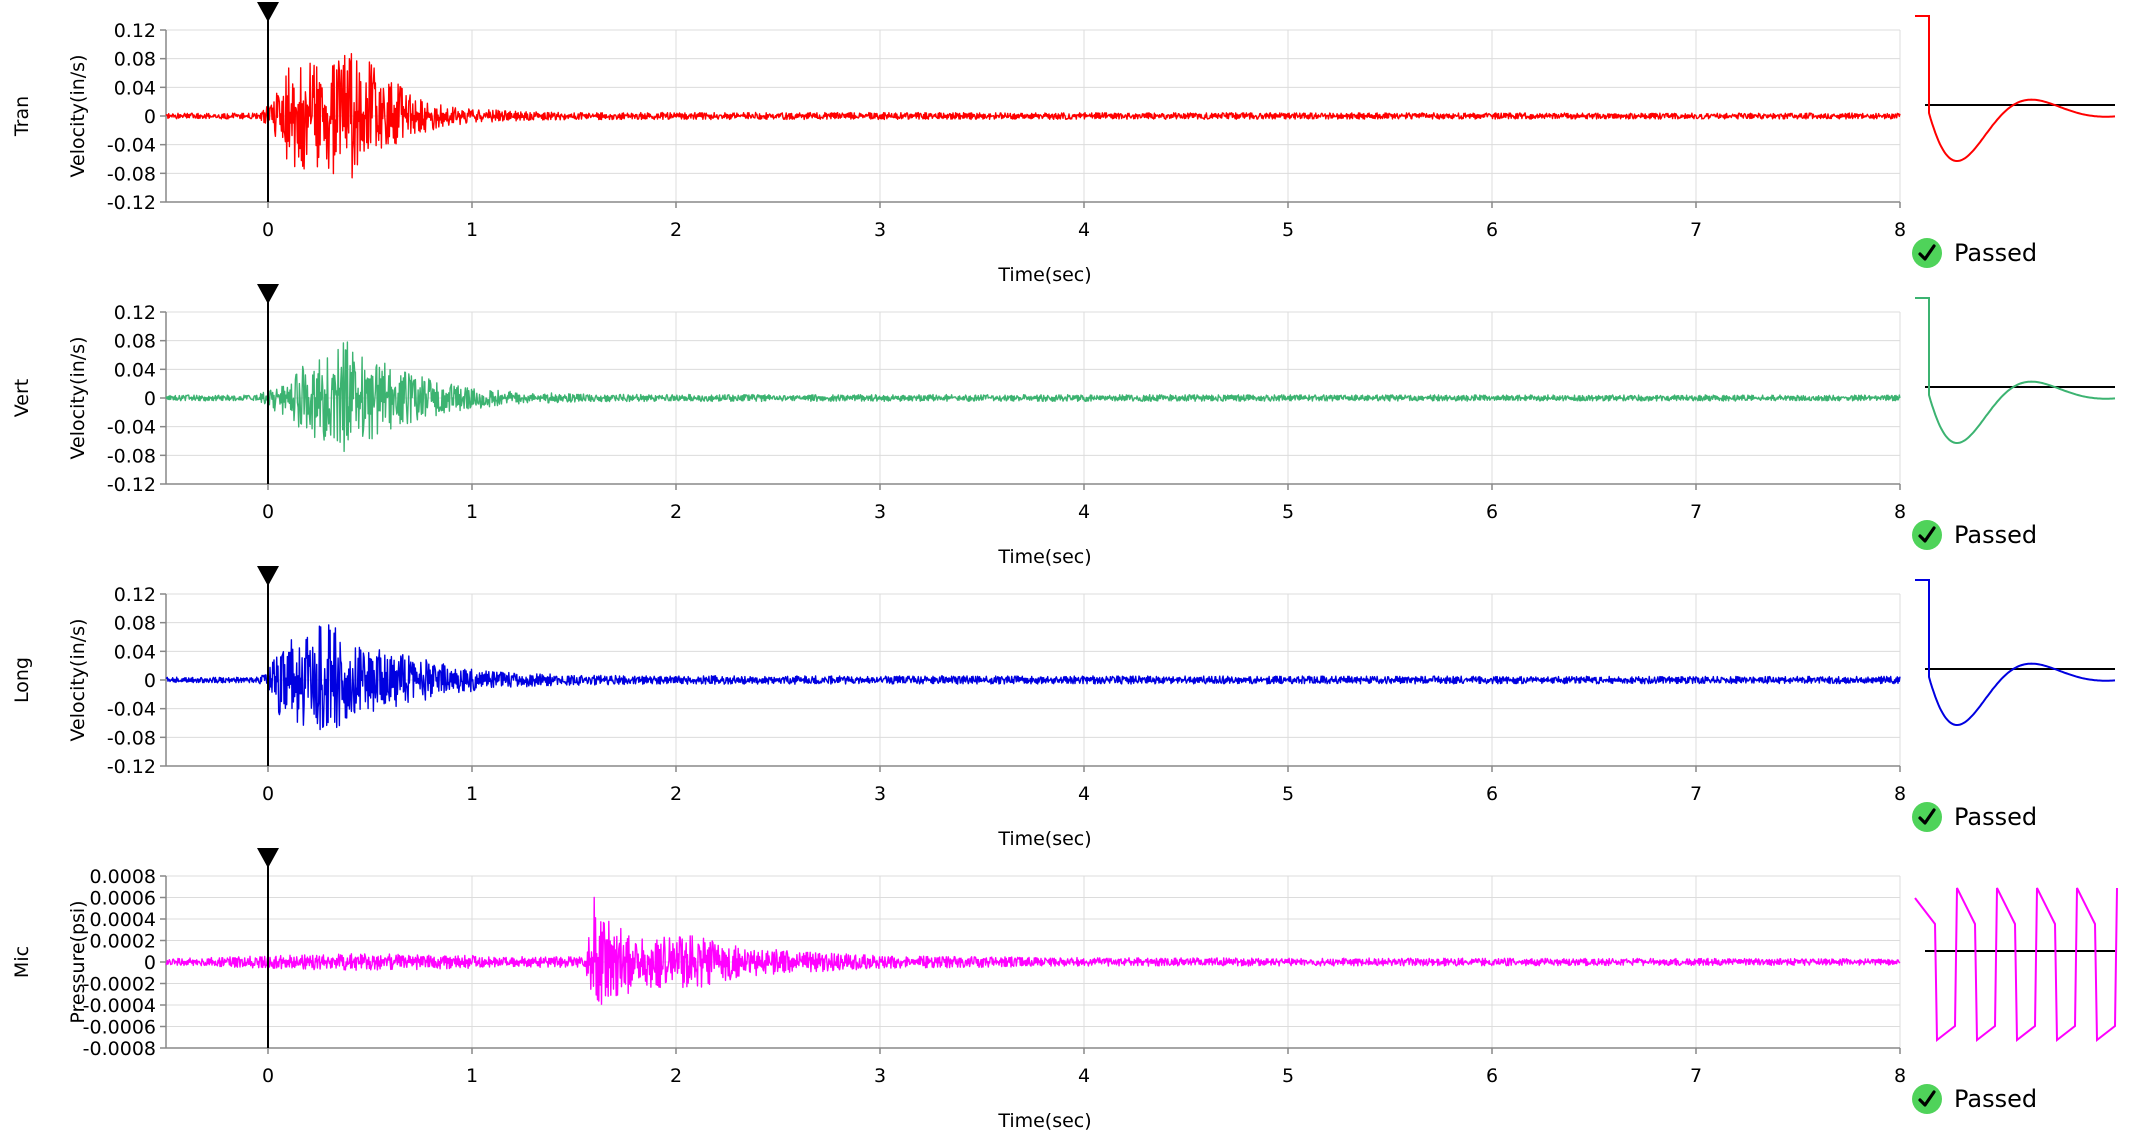 Image resolution: width=2129 pixels, height=1131 pixels. What do you see at coordinates (1033, 116) in the screenshot?
I see `waveform-tran` at bounding box center [1033, 116].